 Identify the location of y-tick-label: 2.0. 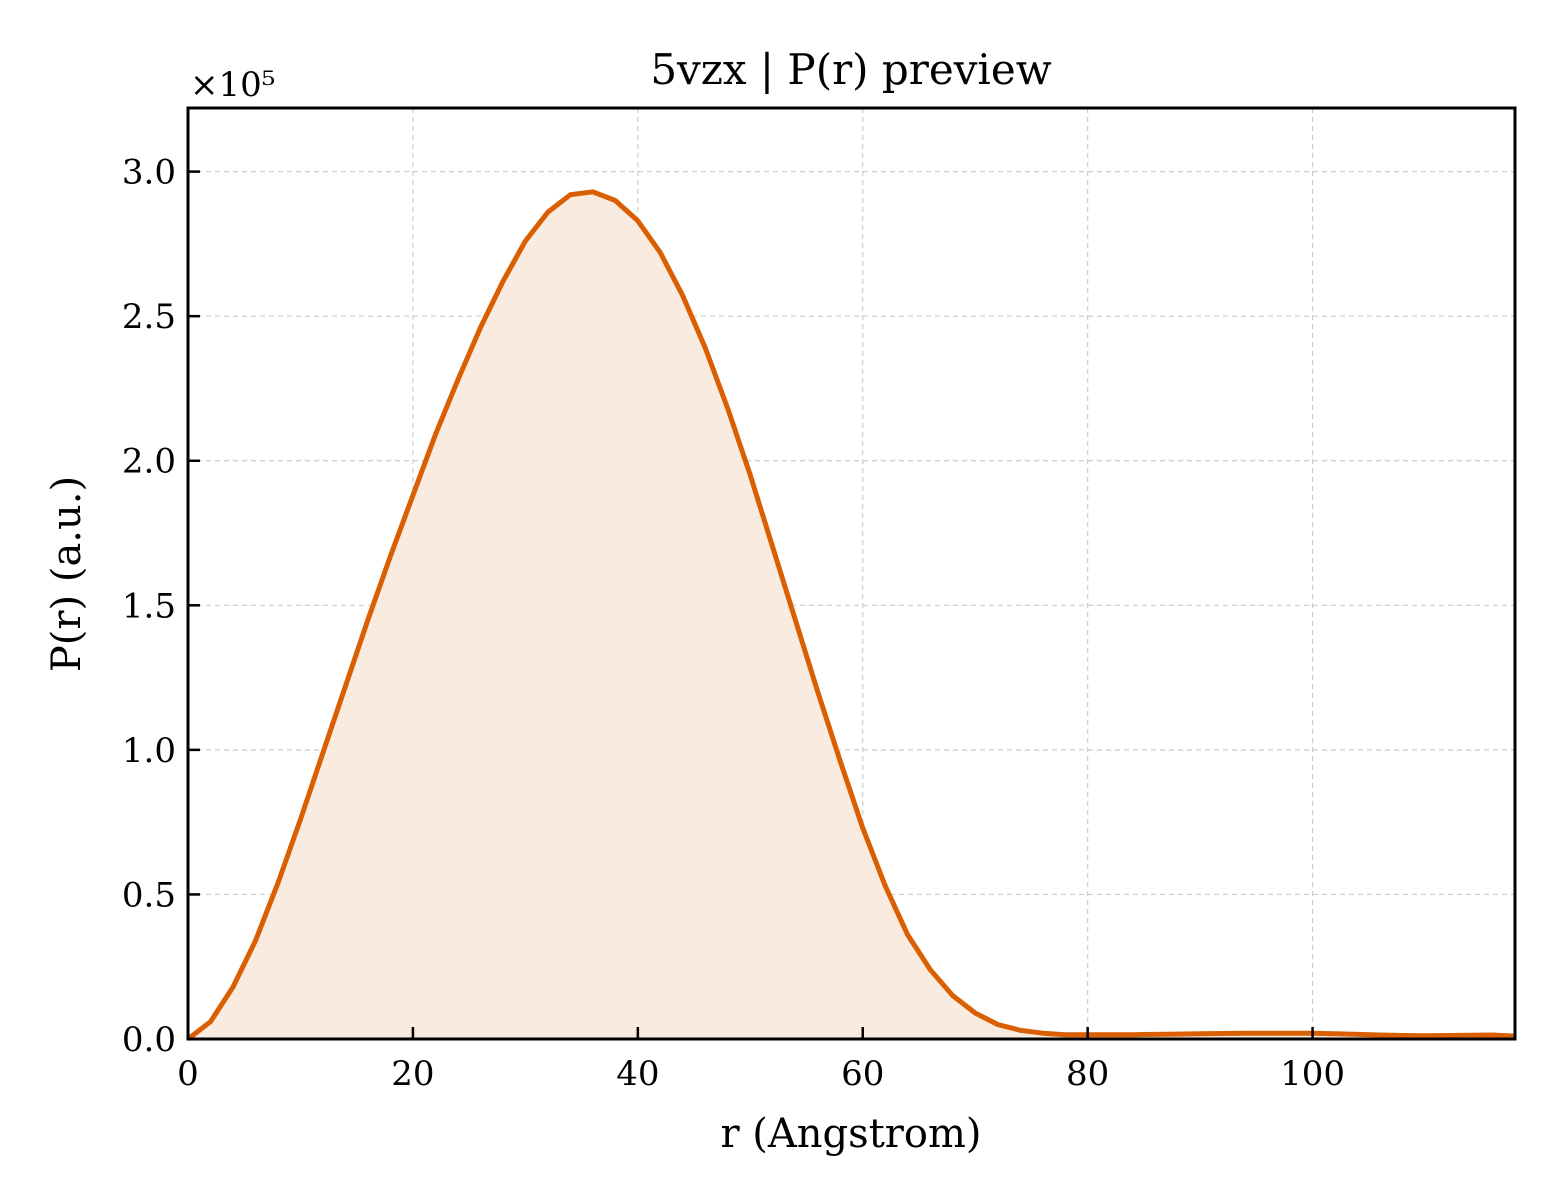
(149, 462).